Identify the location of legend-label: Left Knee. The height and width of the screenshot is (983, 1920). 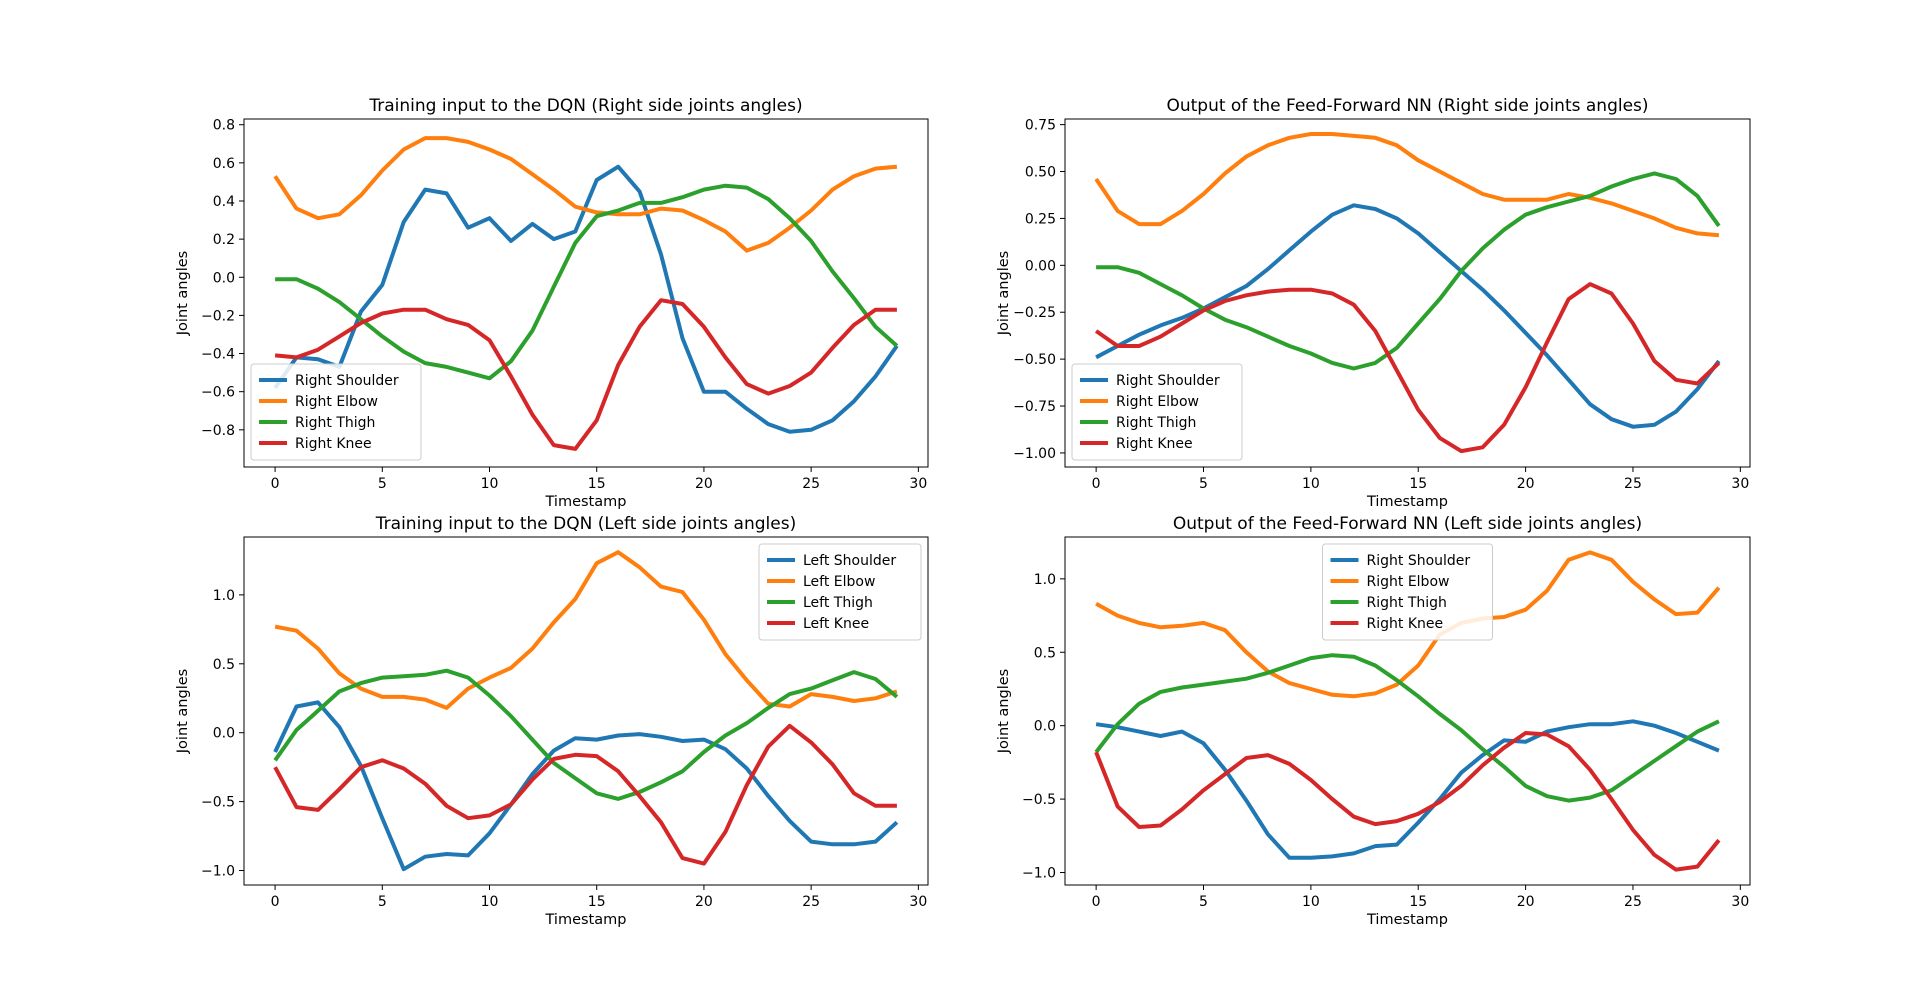
(836, 624).